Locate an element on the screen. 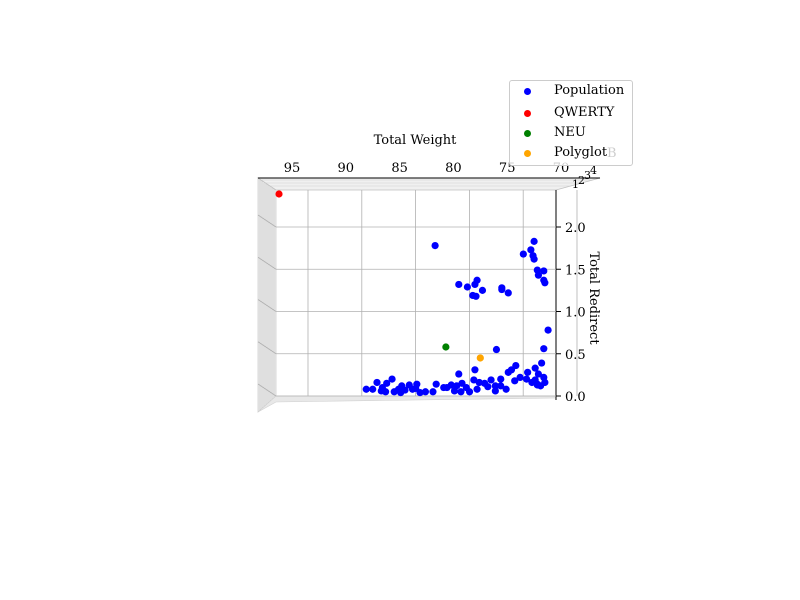  z-tick-label: 1.0 is located at coordinates (575, 313).